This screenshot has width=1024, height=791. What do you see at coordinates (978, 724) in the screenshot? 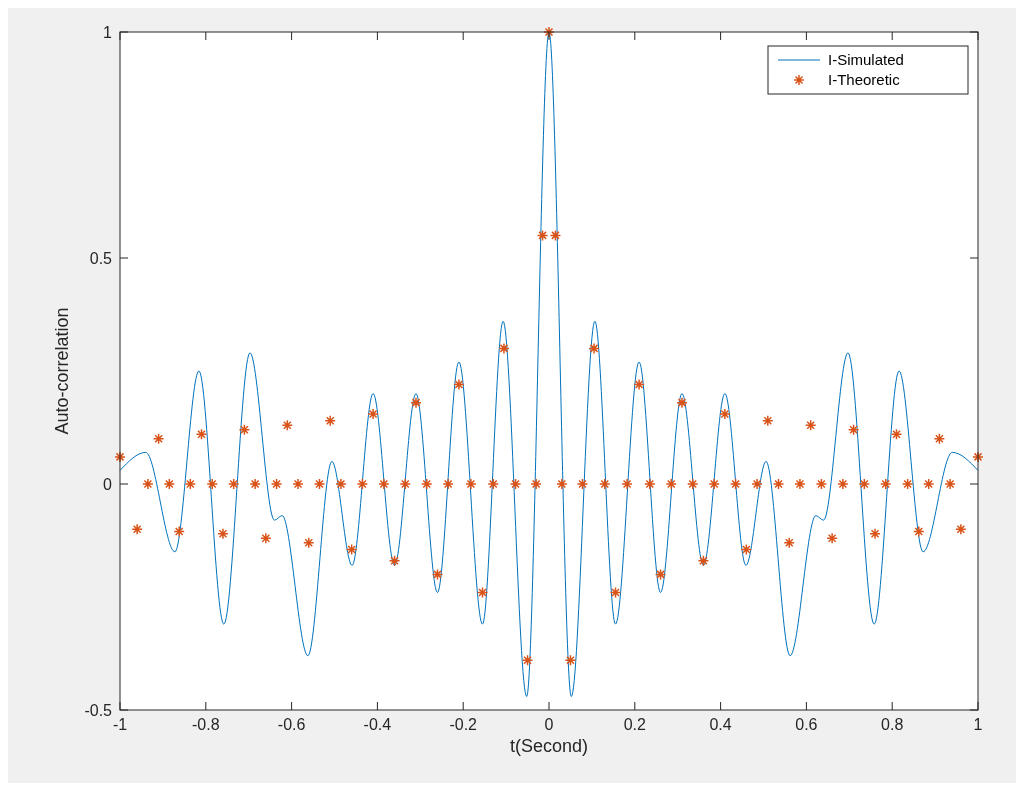
I see `x-tick-label: 1` at bounding box center [978, 724].